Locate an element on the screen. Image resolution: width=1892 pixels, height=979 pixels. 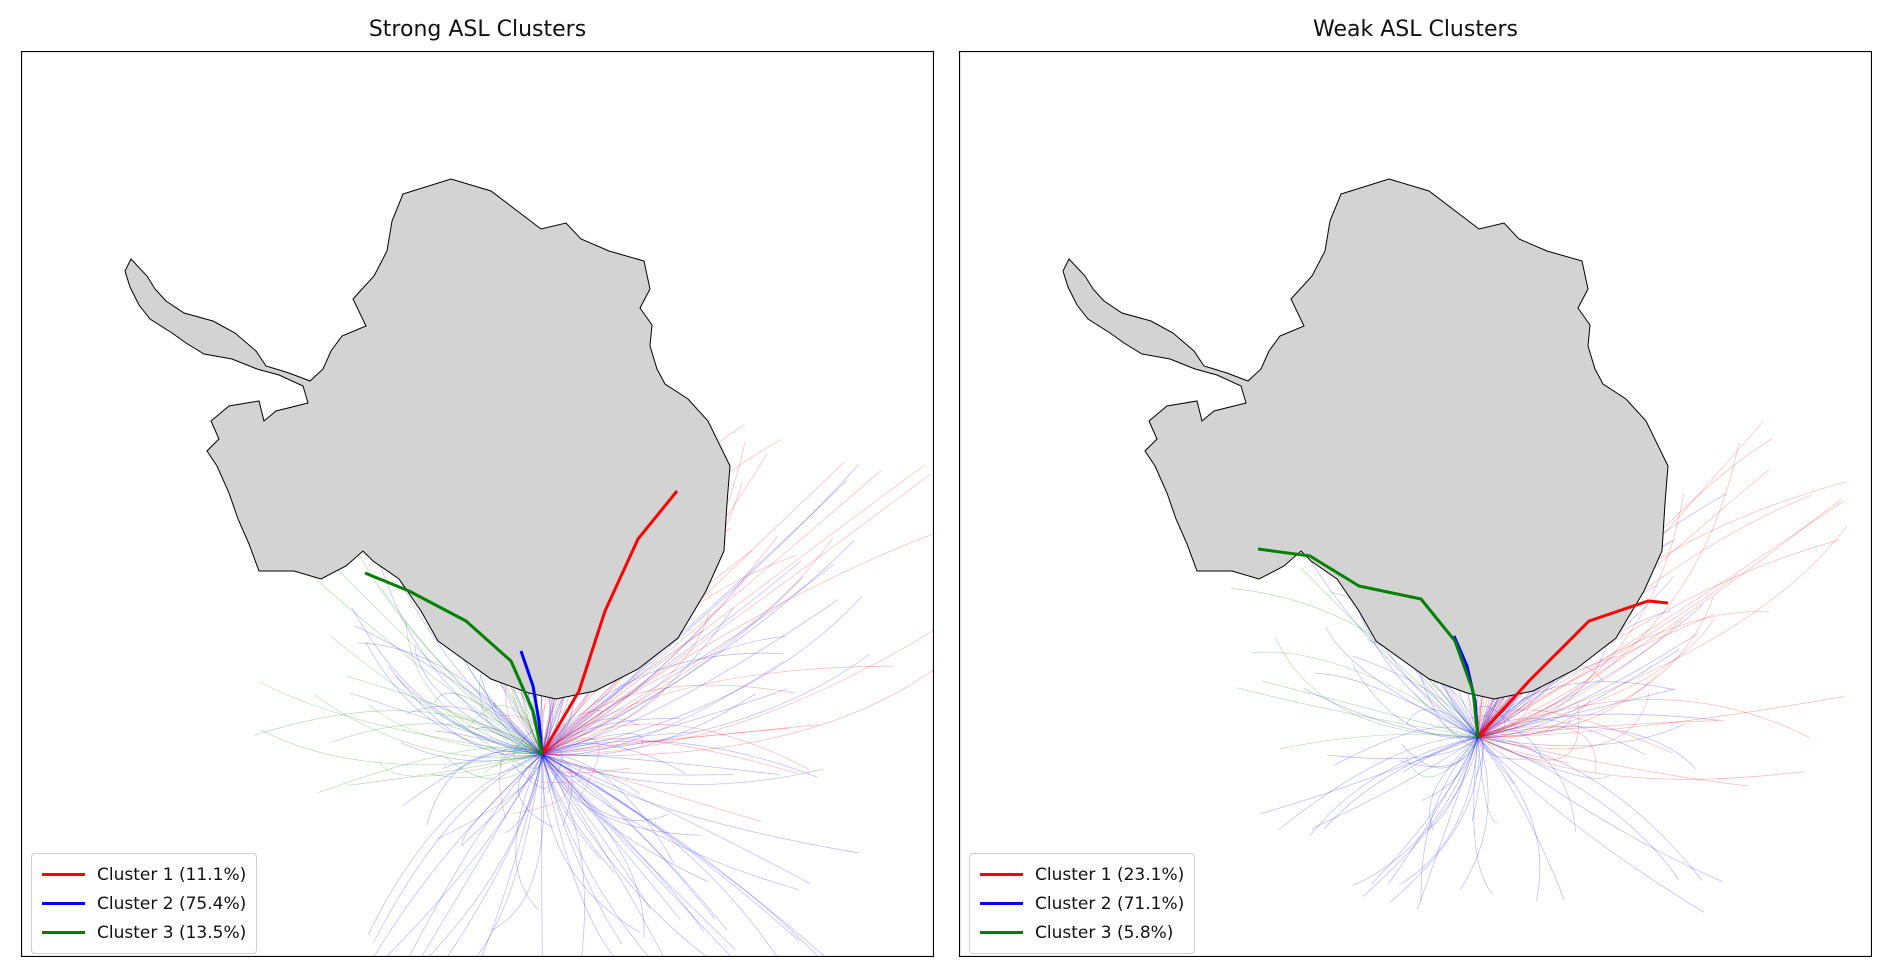
mean-tracks is located at coordinates (1463, 643).